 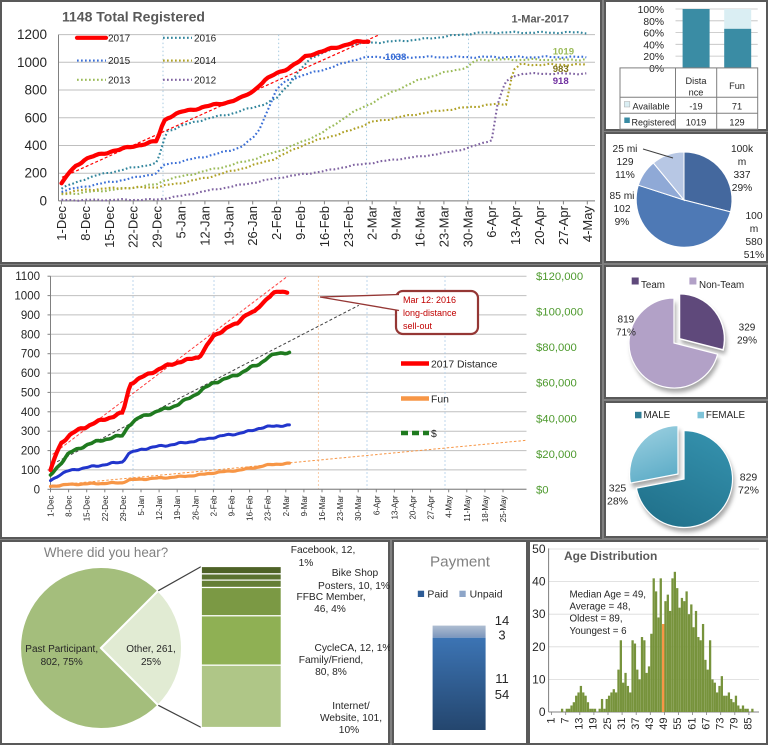 I want to click on svg-text: 80%, so click(x=653, y=22).